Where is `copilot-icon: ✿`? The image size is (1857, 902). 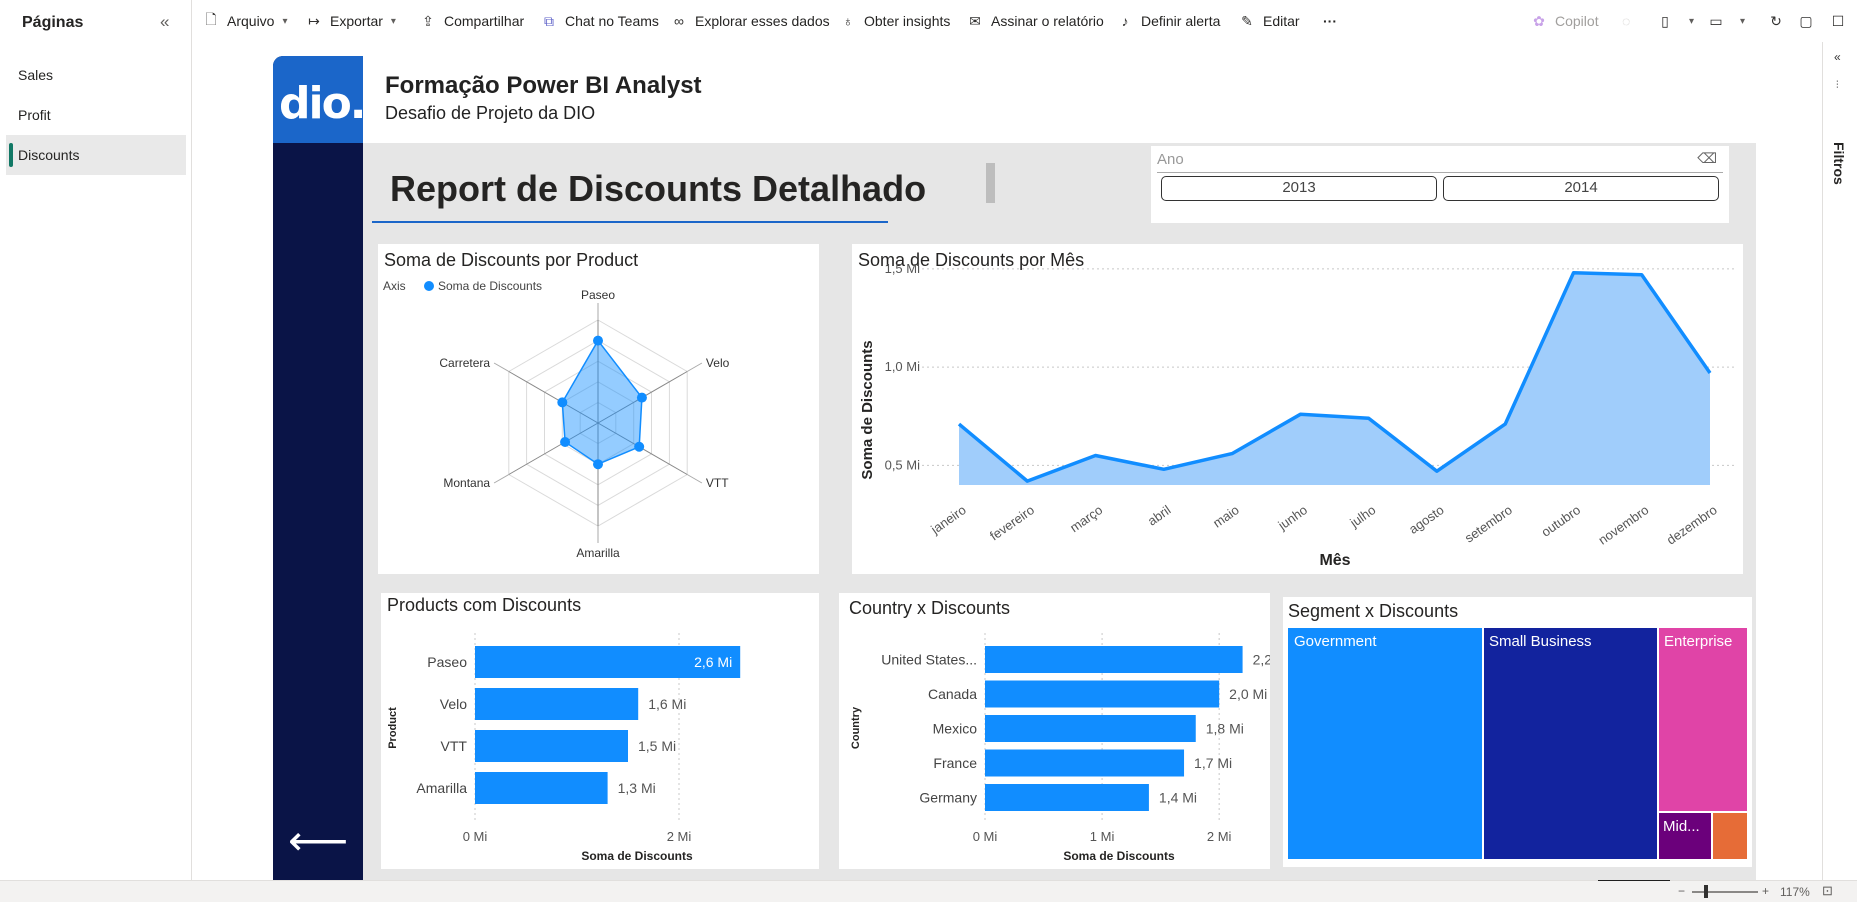 copilot-icon: ✿ is located at coordinates (1539, 20).